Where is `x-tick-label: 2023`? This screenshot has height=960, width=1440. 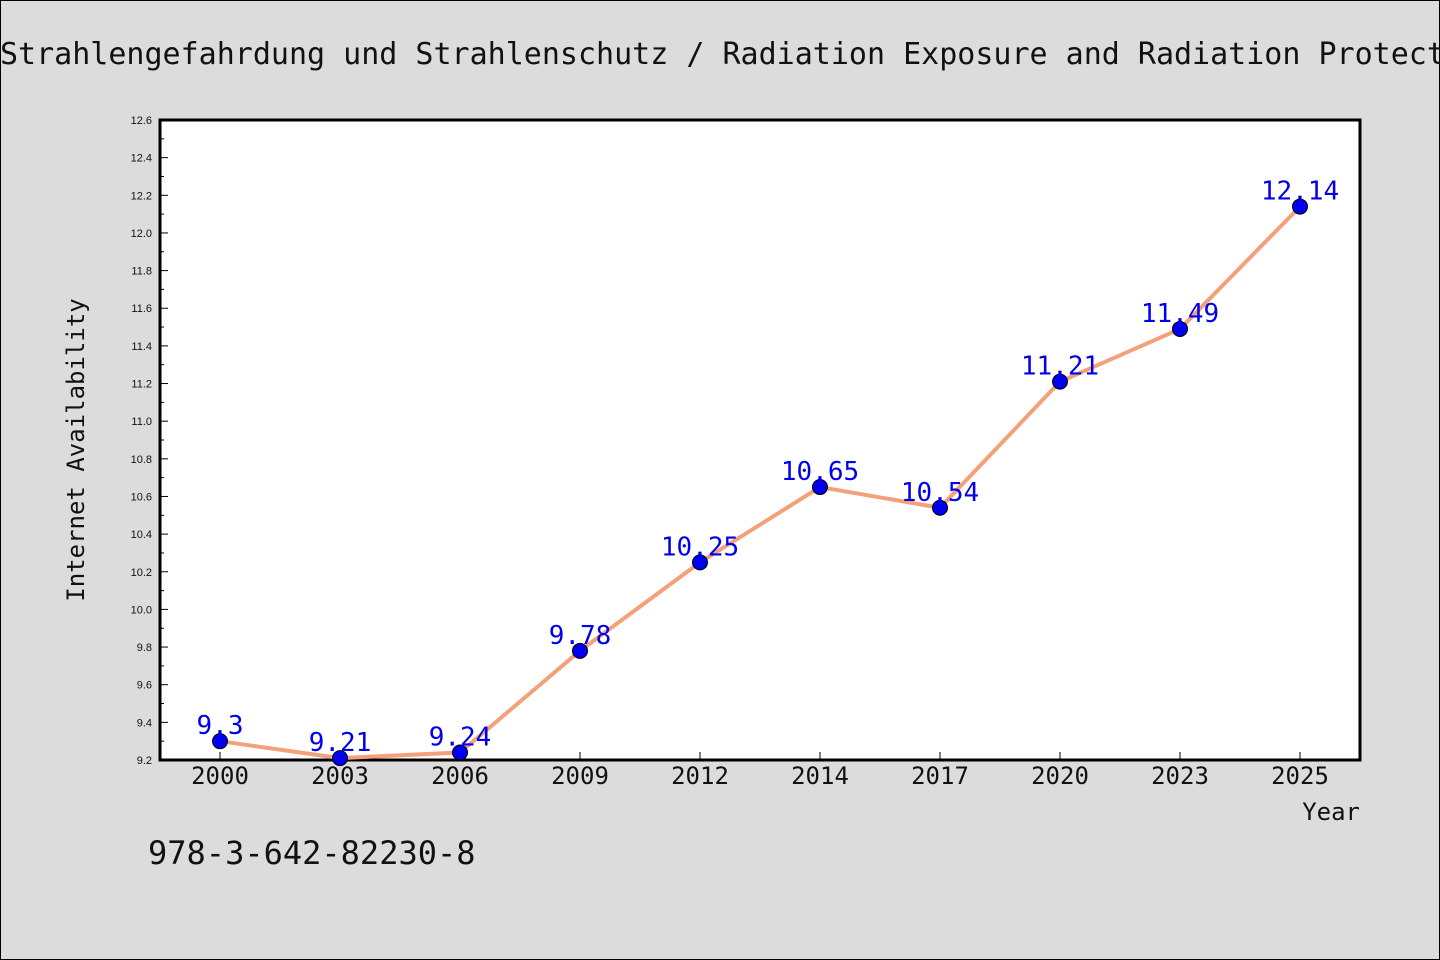
x-tick-label: 2023 is located at coordinates (1180, 776).